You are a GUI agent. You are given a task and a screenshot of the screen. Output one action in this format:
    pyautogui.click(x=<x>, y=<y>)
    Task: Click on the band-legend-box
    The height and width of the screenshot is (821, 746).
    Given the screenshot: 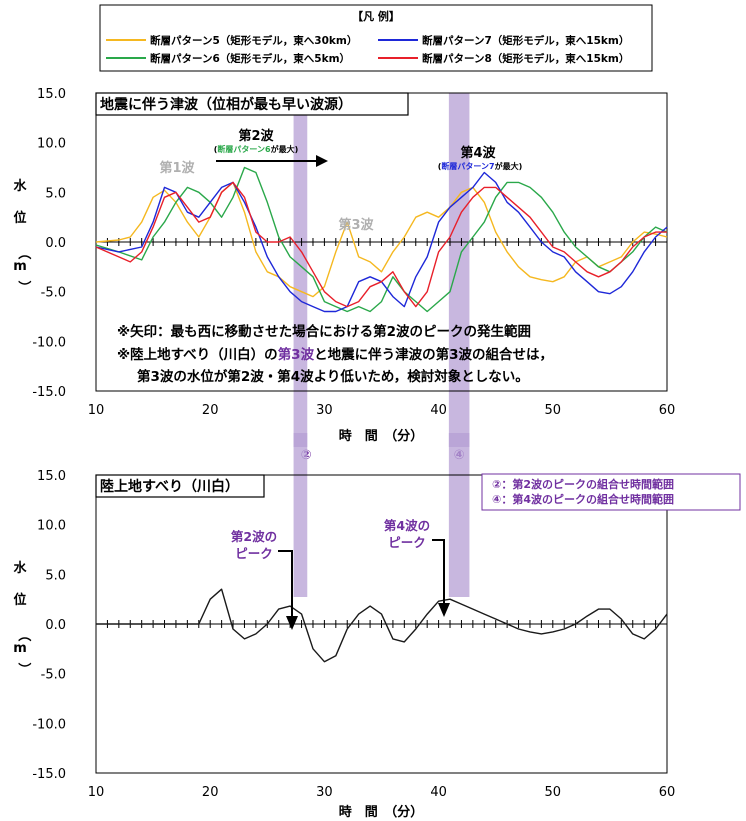 What is the action you would take?
    pyautogui.click(x=611, y=492)
    